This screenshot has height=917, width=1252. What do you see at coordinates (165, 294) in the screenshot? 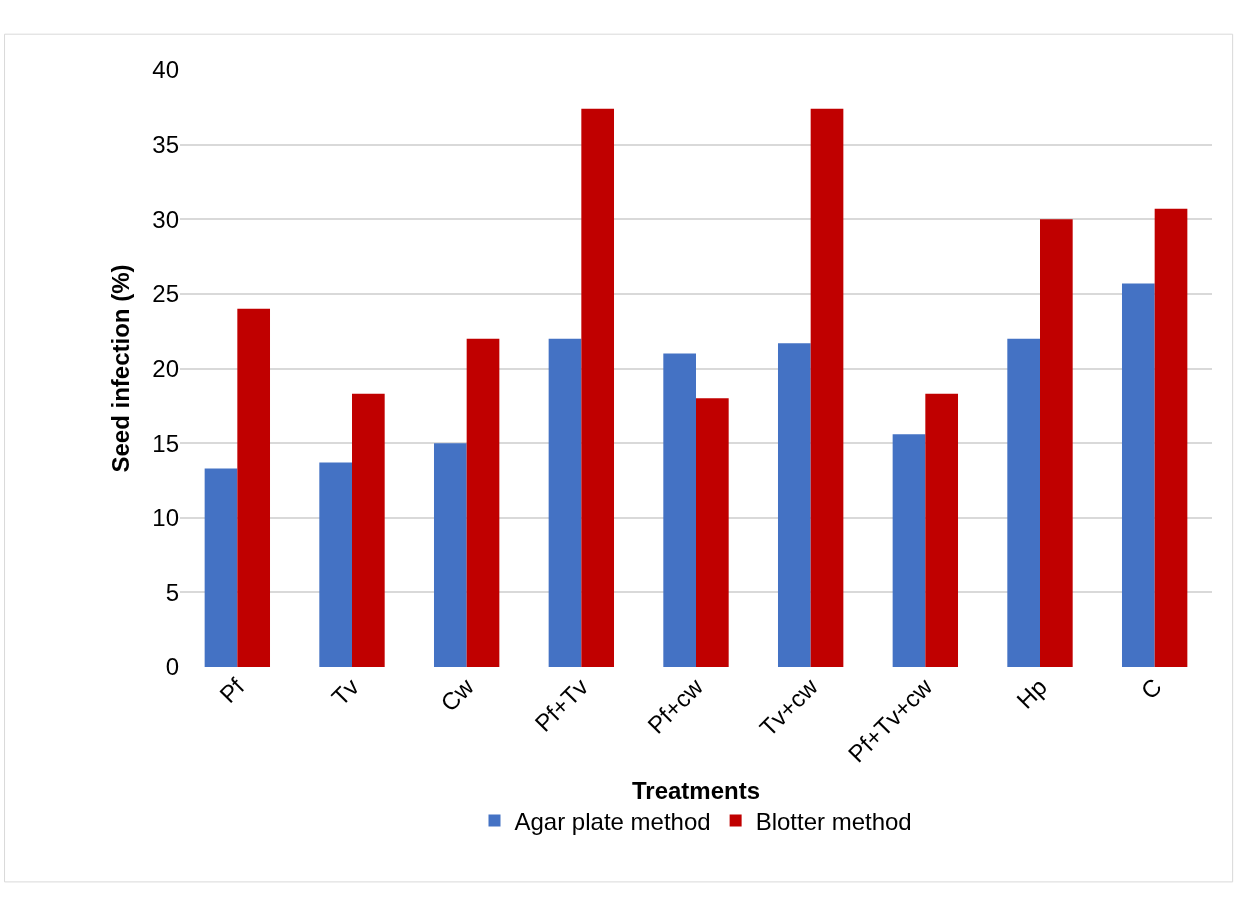
I see `y-tick-label: 25` at bounding box center [165, 294].